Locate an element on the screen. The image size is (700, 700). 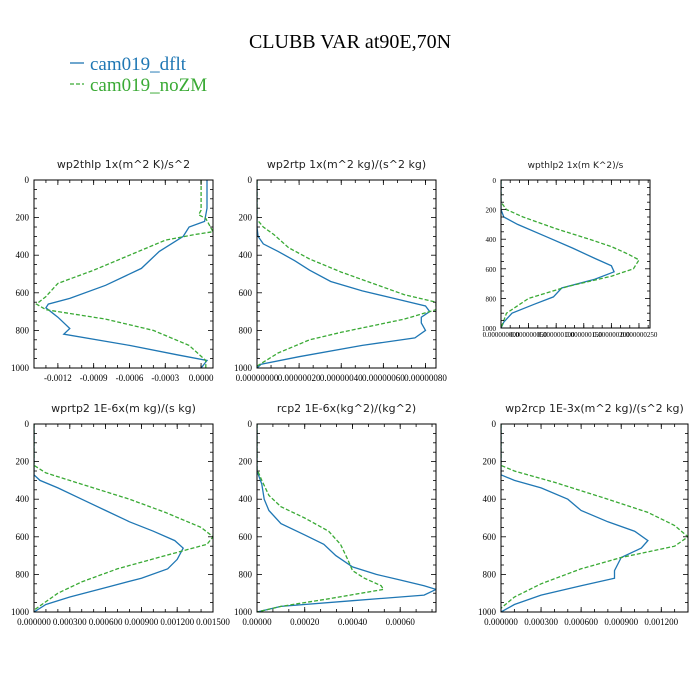
panel-wp2rtp-series-cam019-dflt is located at coordinates (344, 274).